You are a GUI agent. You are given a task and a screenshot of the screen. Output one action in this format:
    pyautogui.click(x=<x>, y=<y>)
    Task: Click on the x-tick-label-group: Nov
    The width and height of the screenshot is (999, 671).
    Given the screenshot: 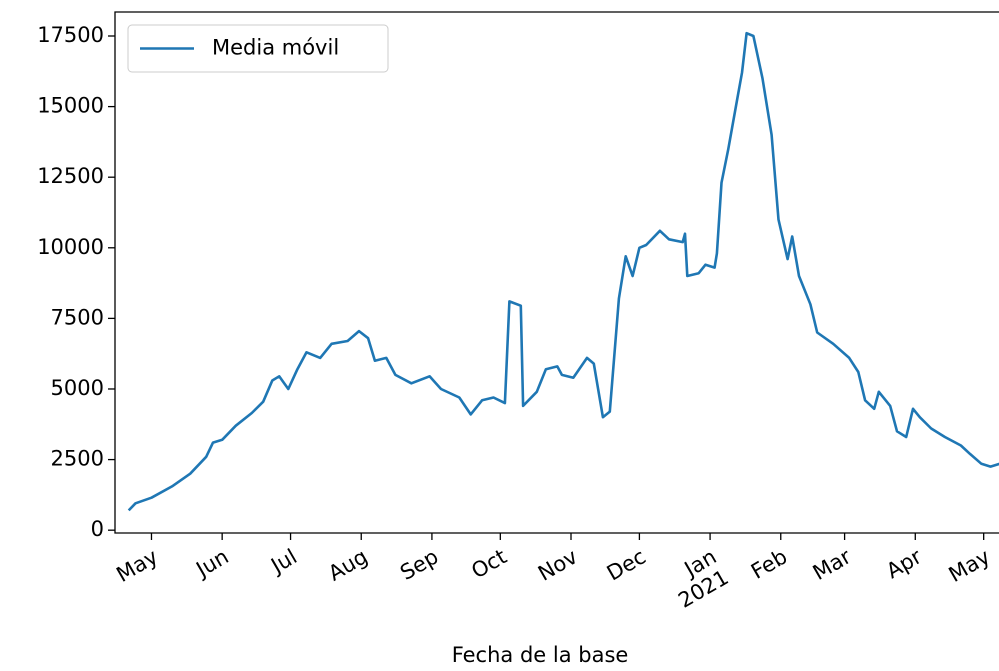 What is the action you would take?
    pyautogui.click(x=558, y=564)
    